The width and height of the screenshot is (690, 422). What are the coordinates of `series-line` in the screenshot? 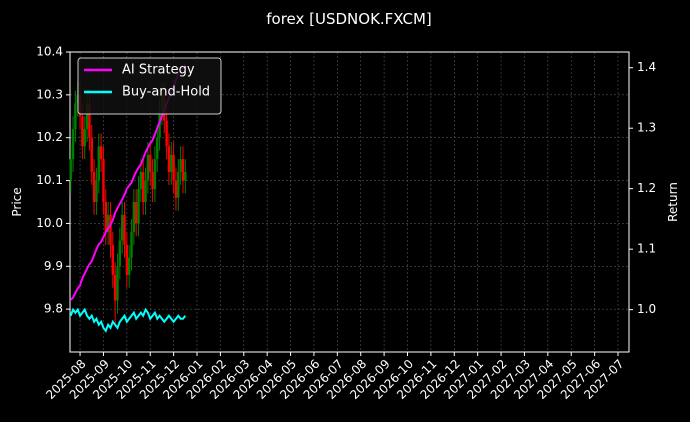 It's located at (128, 320).